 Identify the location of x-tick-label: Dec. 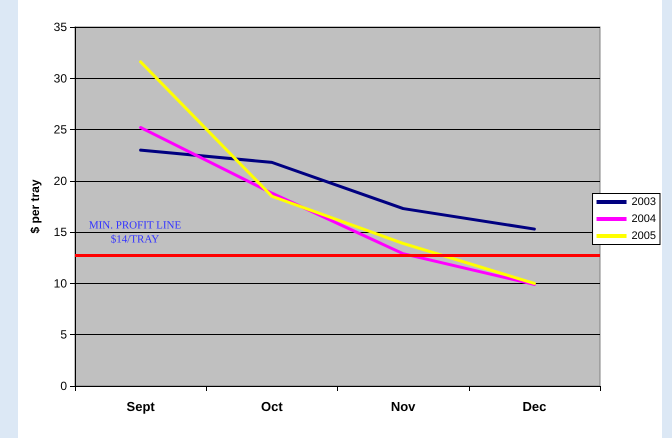
(534, 406).